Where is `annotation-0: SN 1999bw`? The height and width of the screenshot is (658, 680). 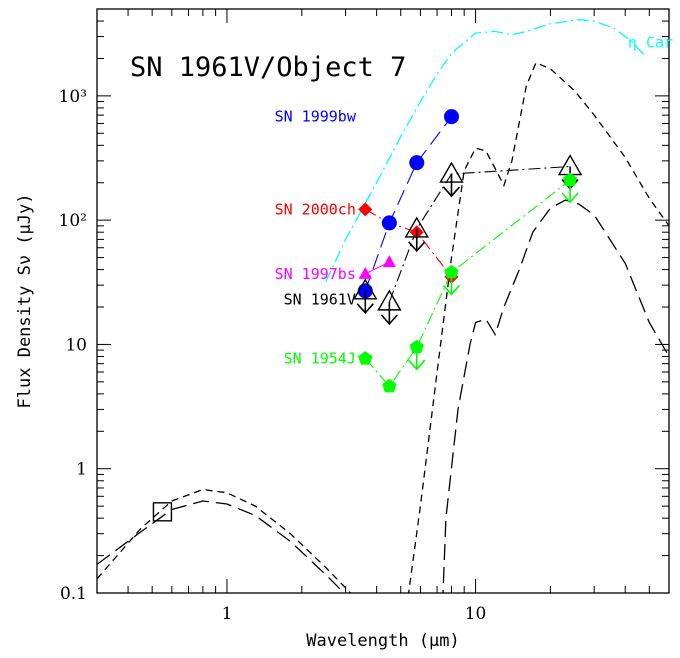
annotation-0: SN 1999bw is located at coordinates (316, 117).